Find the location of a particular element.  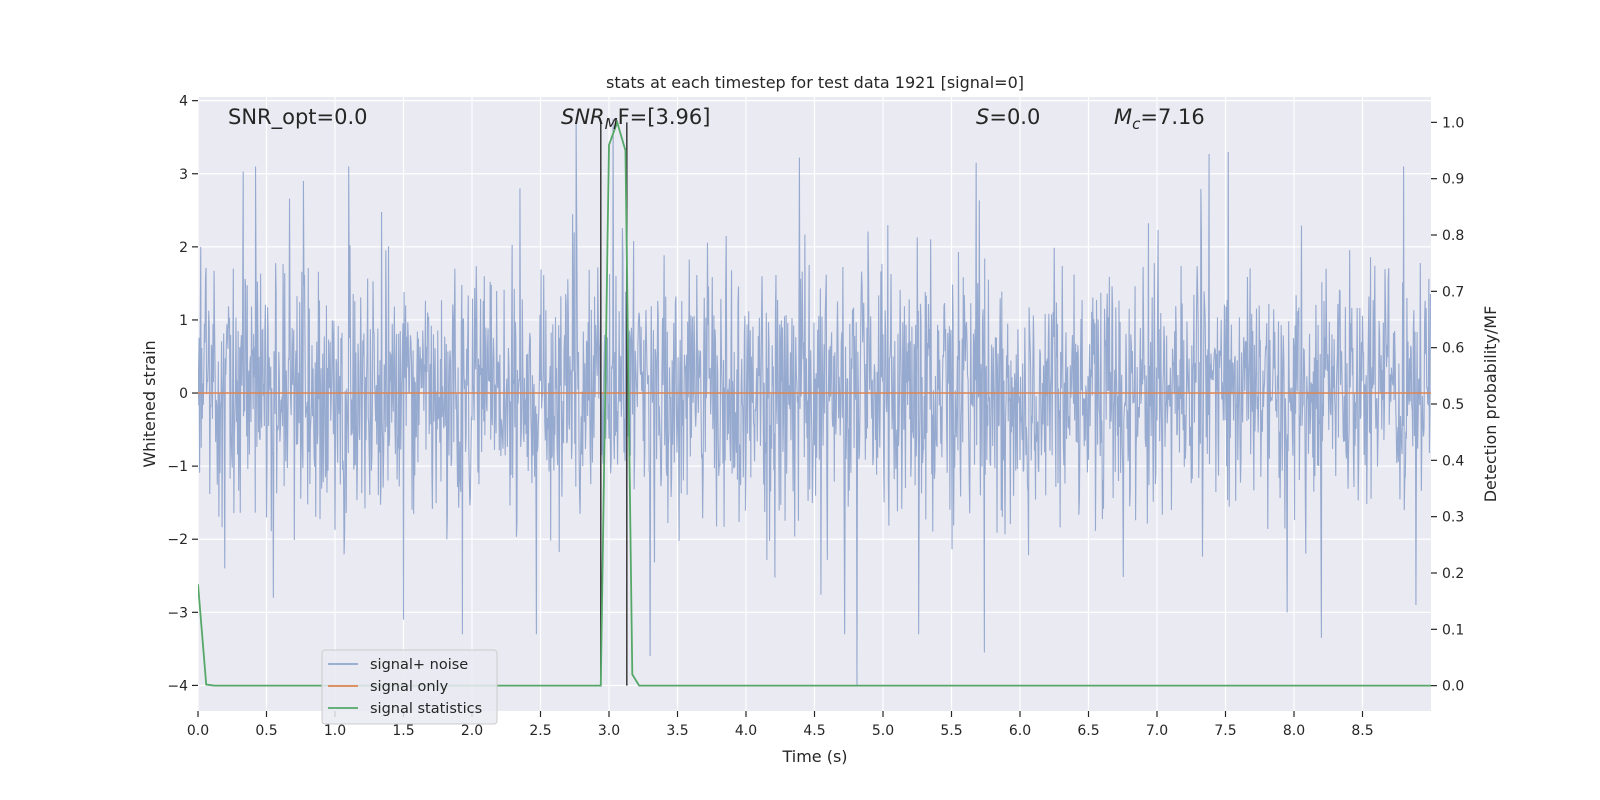

annotation-s: S=0.0 is located at coordinates (1008, 117).